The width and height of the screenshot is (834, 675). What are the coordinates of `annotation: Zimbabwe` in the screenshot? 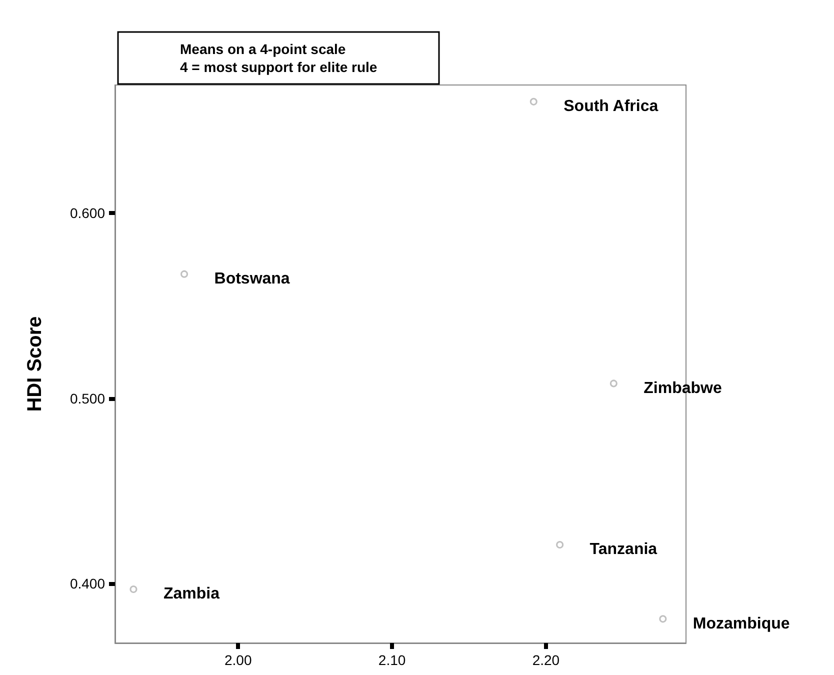 It's located at (683, 388).